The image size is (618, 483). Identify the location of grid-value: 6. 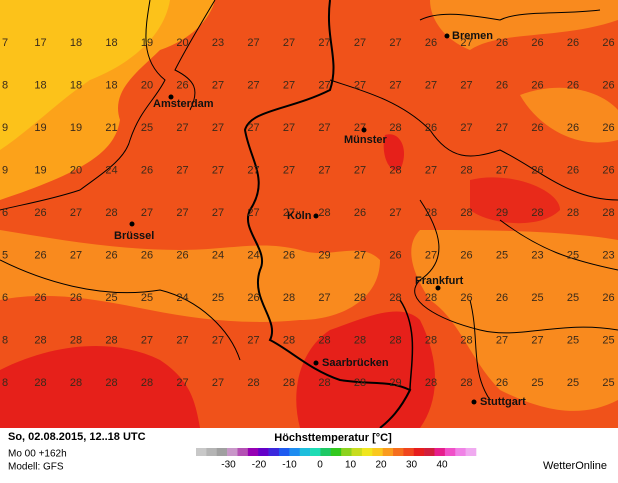
(5, 213).